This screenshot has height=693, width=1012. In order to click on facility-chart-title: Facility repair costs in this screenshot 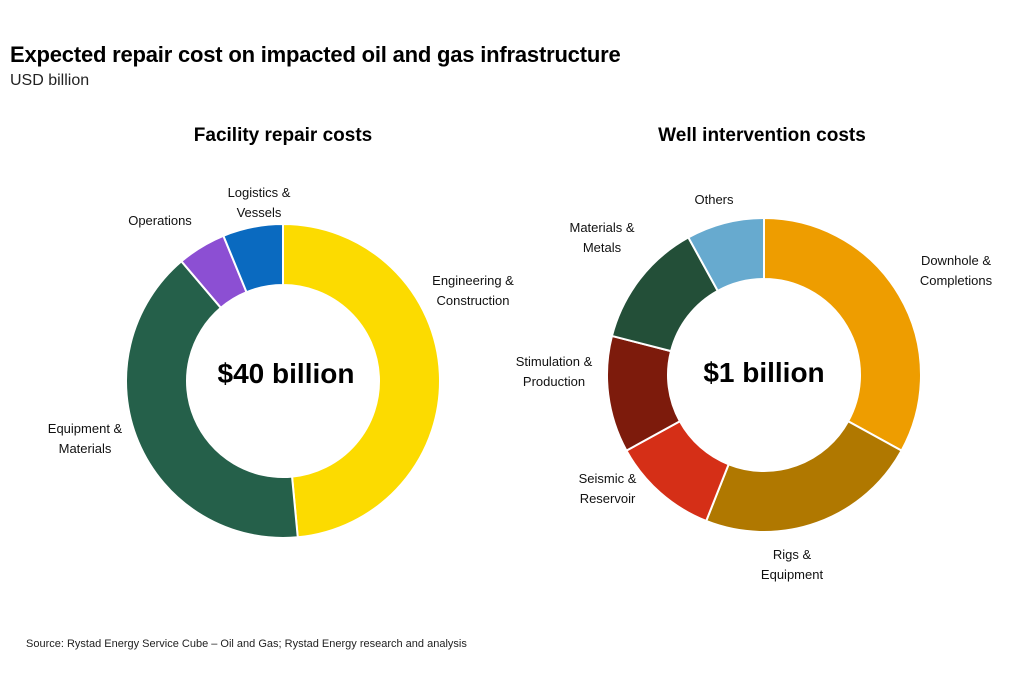, I will do `click(283, 135)`.